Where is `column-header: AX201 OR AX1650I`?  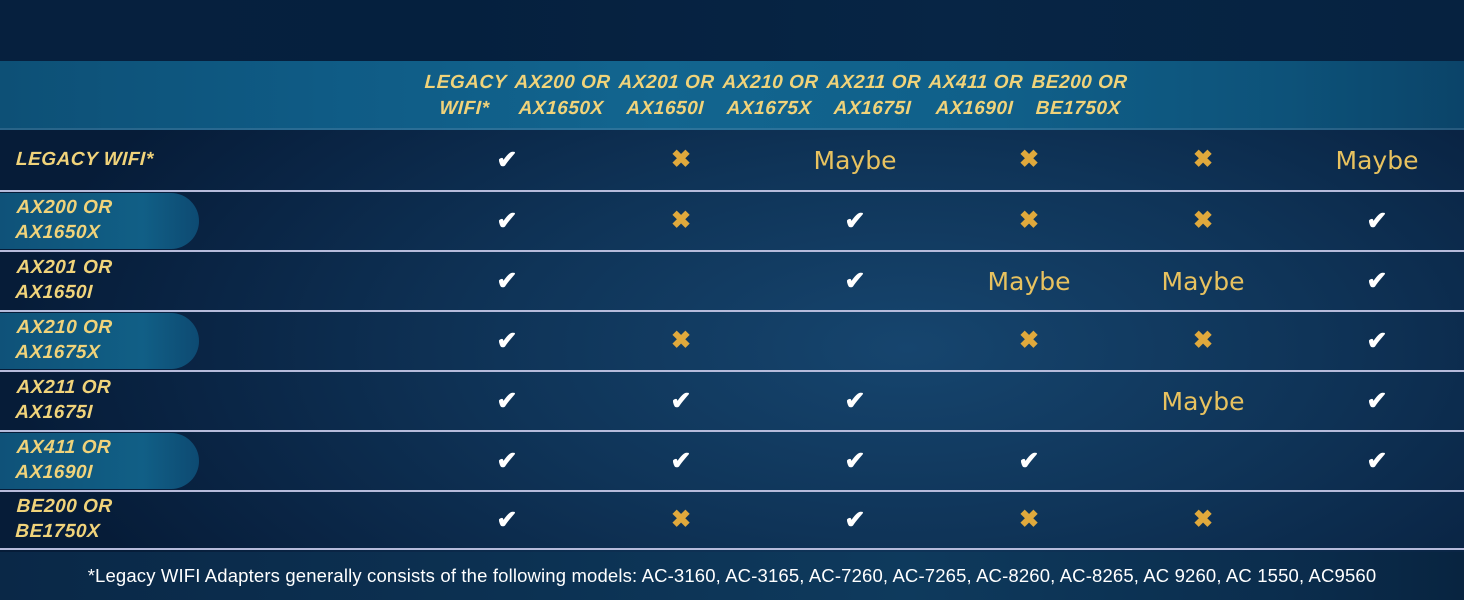
column-header: AX201 OR AX1650I is located at coordinates (667, 95).